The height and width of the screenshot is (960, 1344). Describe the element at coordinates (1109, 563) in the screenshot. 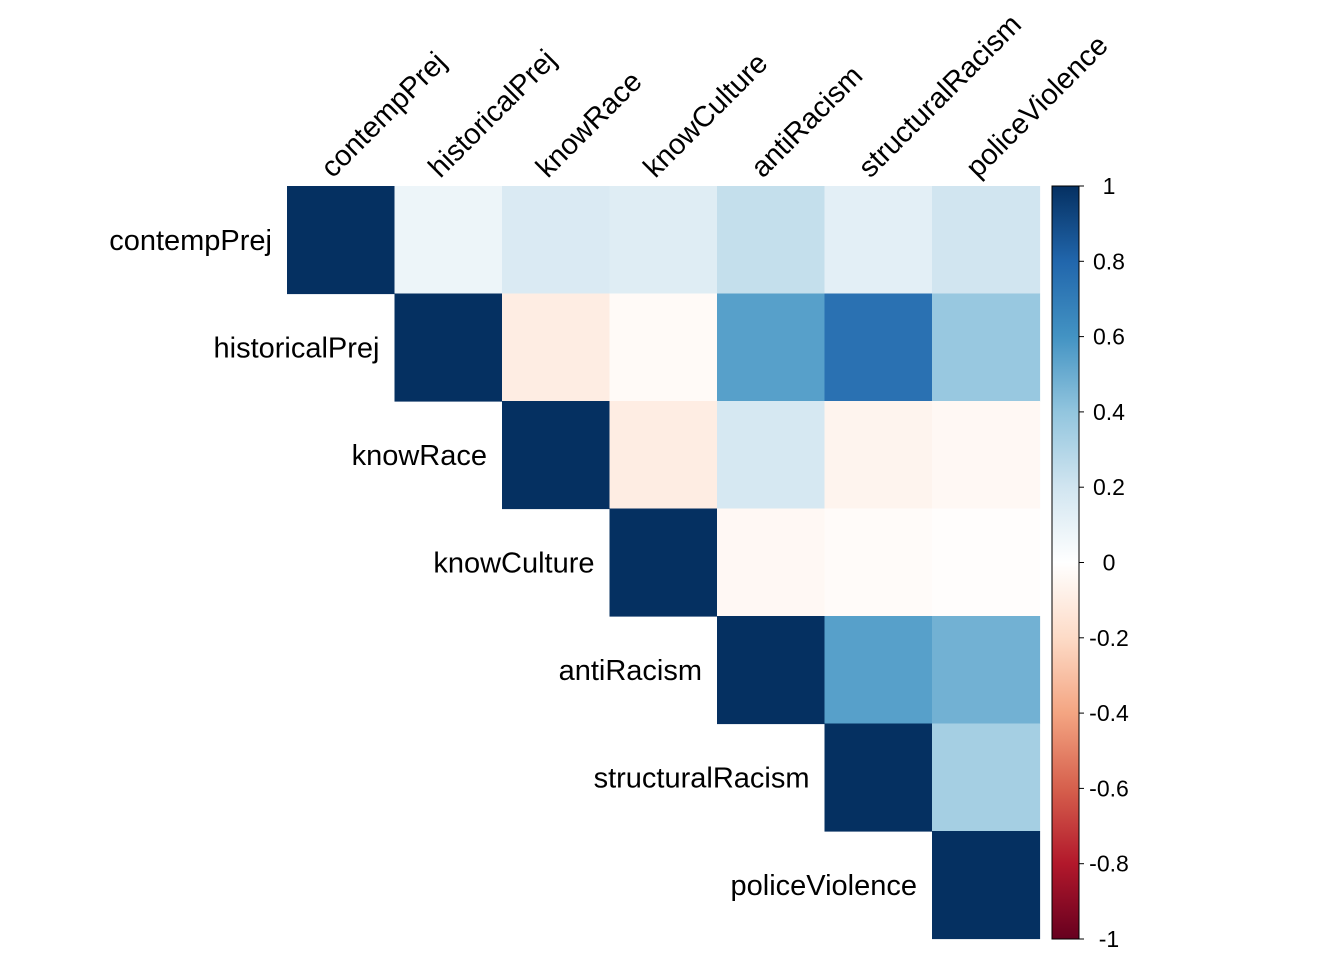

I see `color-legend-tick-label: 0` at that location.